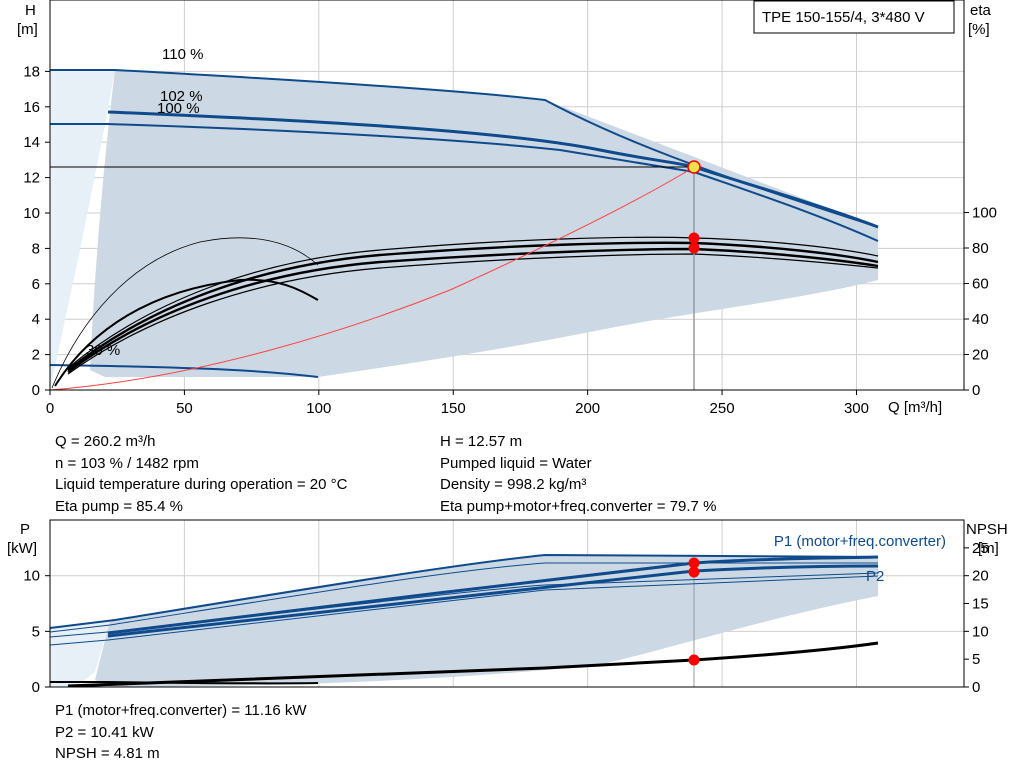 The height and width of the screenshot is (781, 1024). I want to click on y2-tick-label: 20, so click(980, 355).